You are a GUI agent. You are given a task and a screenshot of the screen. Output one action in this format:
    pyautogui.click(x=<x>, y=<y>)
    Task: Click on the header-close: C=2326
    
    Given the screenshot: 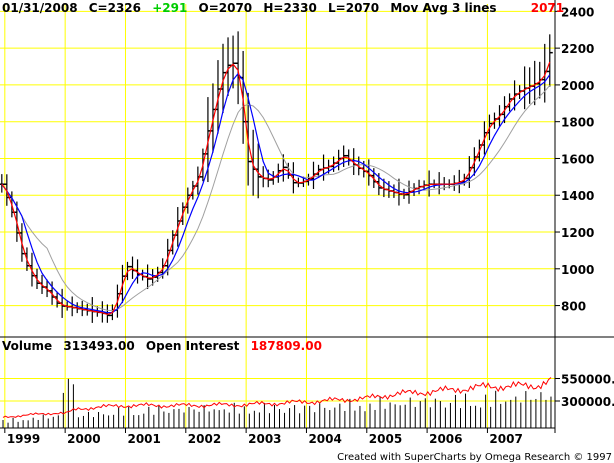 What is the action you would take?
    pyautogui.click(x=115, y=8)
    